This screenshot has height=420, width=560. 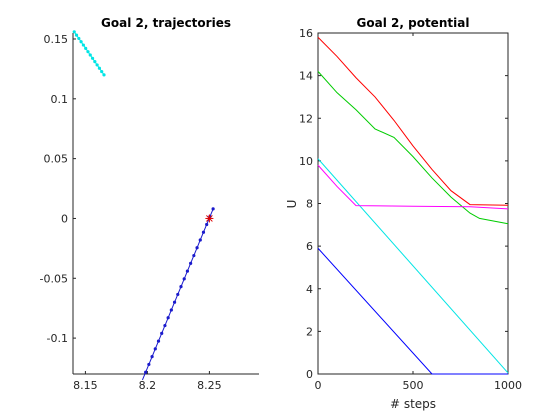 I want to click on y-tick-label: 16, so click(x=306, y=33).